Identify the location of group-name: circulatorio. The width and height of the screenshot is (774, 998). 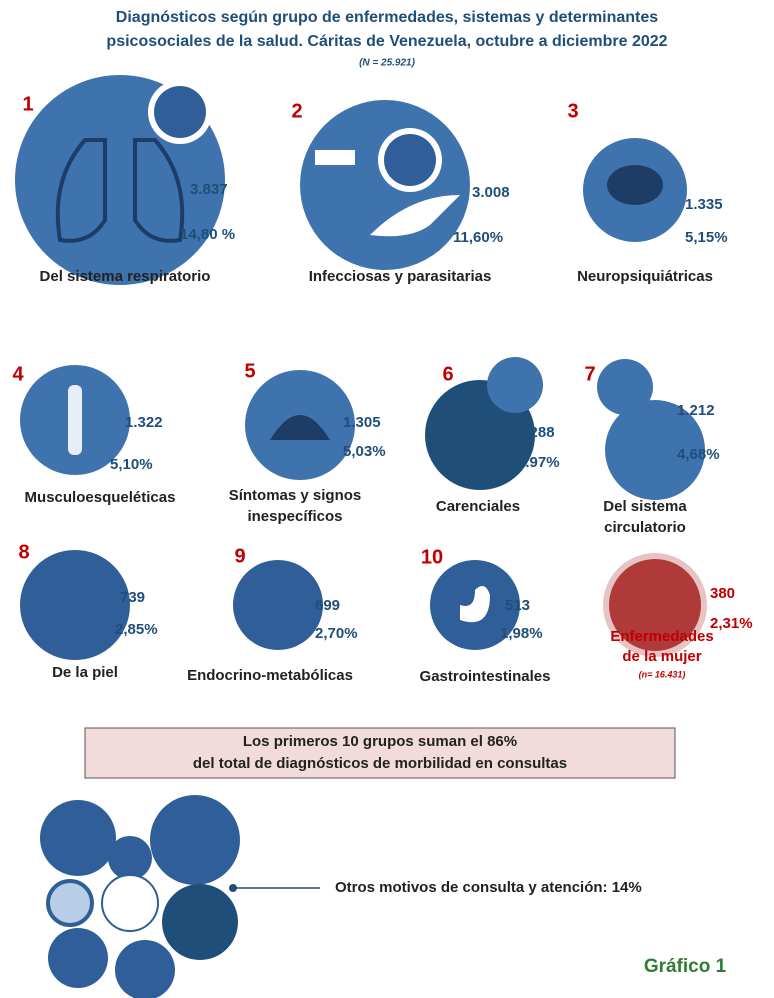
(645, 527).